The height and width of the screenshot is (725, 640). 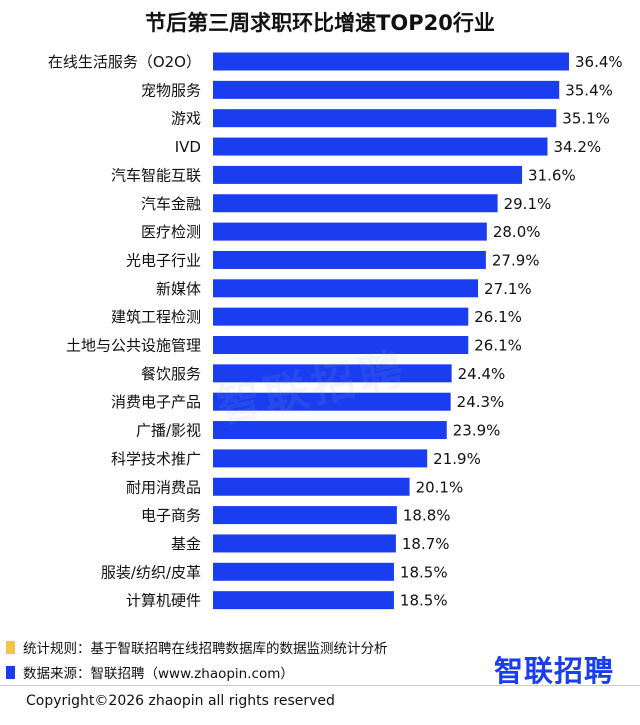 I want to click on blue-square-icon, so click(x=10, y=672).